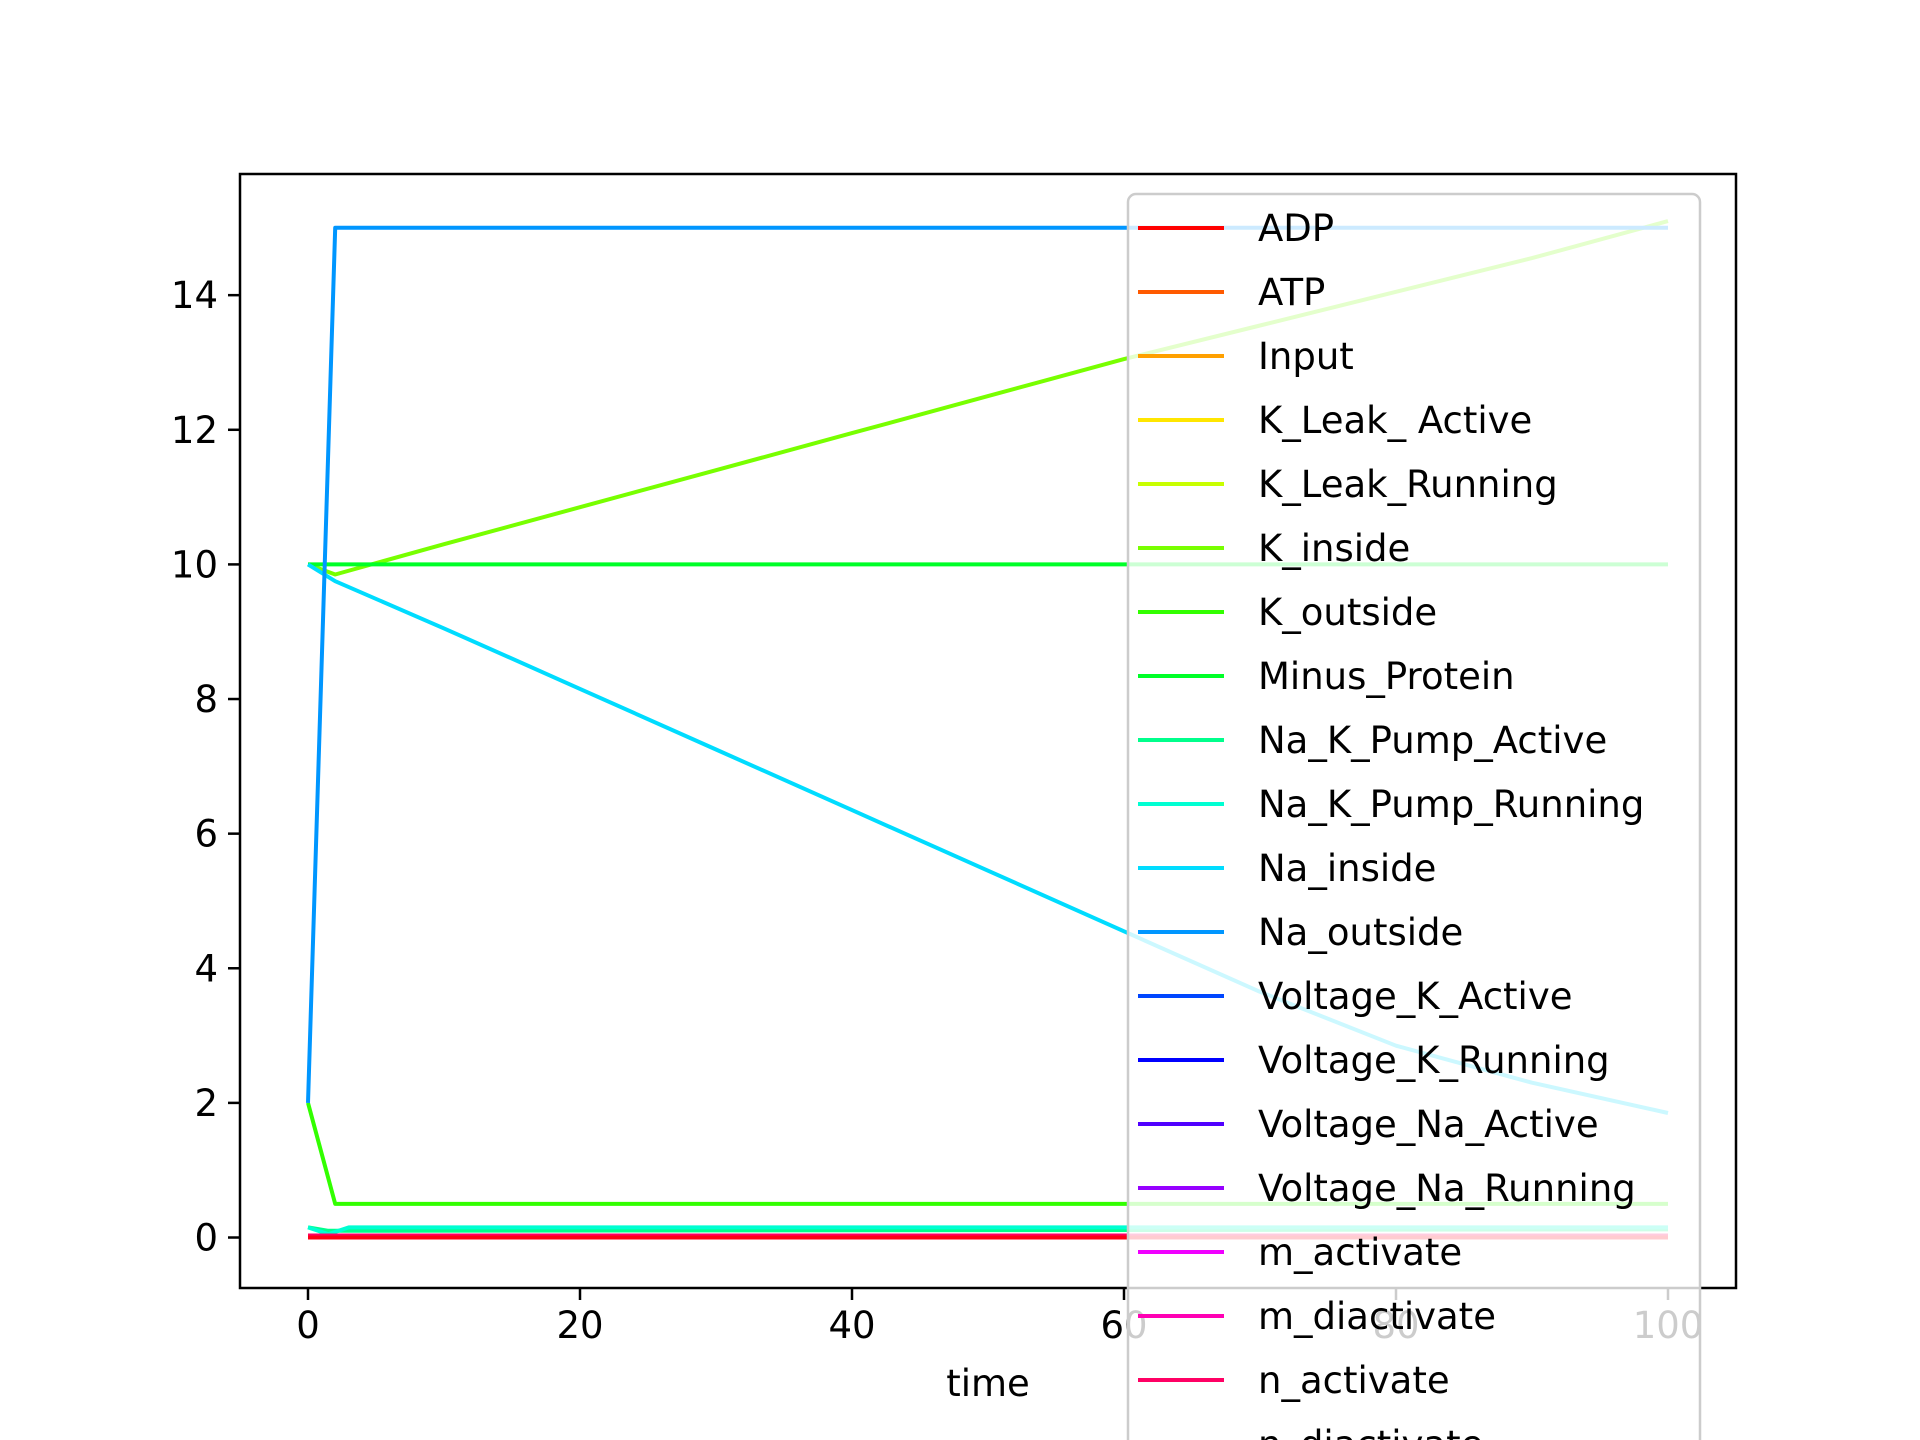 This screenshot has height=1440, width=1920. Describe the element at coordinates (1360, 932) in the screenshot. I see `legend-label: Na_outside` at that location.